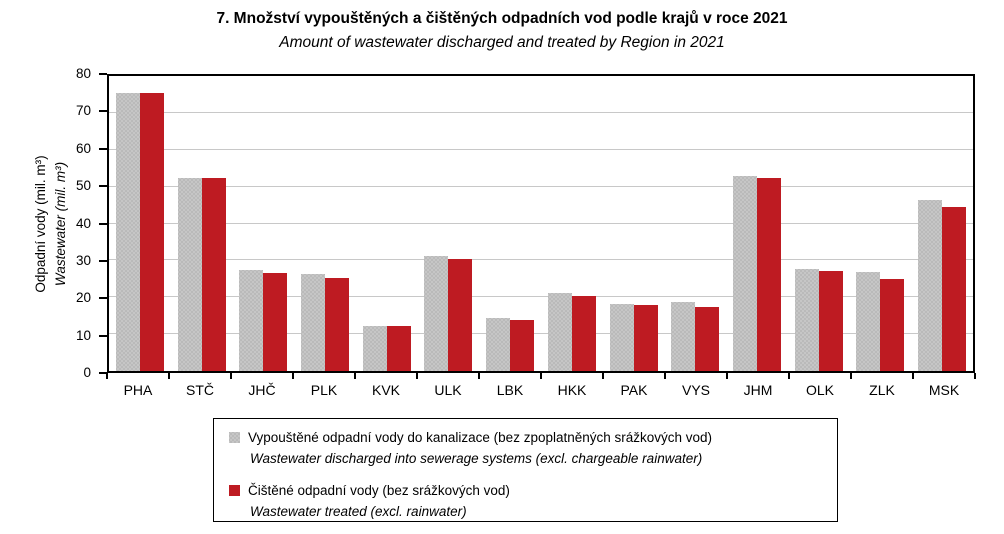  What do you see at coordinates (522, 345) in the screenshot?
I see `bar-treated-LBK` at bounding box center [522, 345].